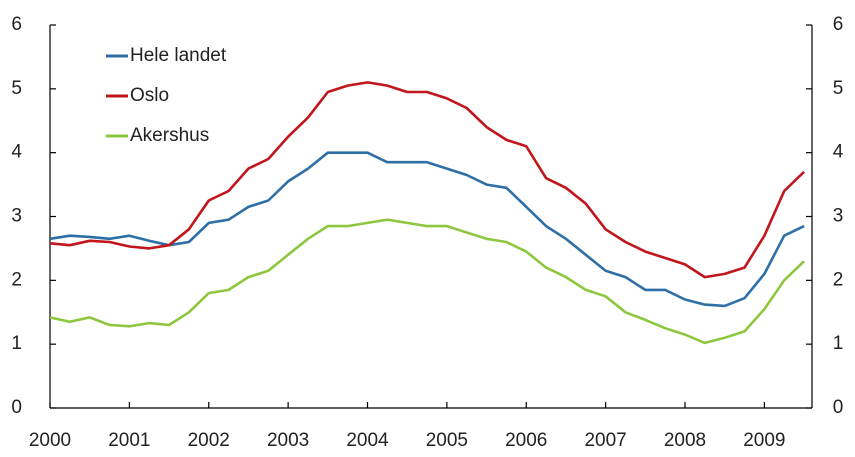 This screenshot has width=855, height=457. Describe the element at coordinates (764, 440) in the screenshot. I see `x-tick-label: 2009` at that location.